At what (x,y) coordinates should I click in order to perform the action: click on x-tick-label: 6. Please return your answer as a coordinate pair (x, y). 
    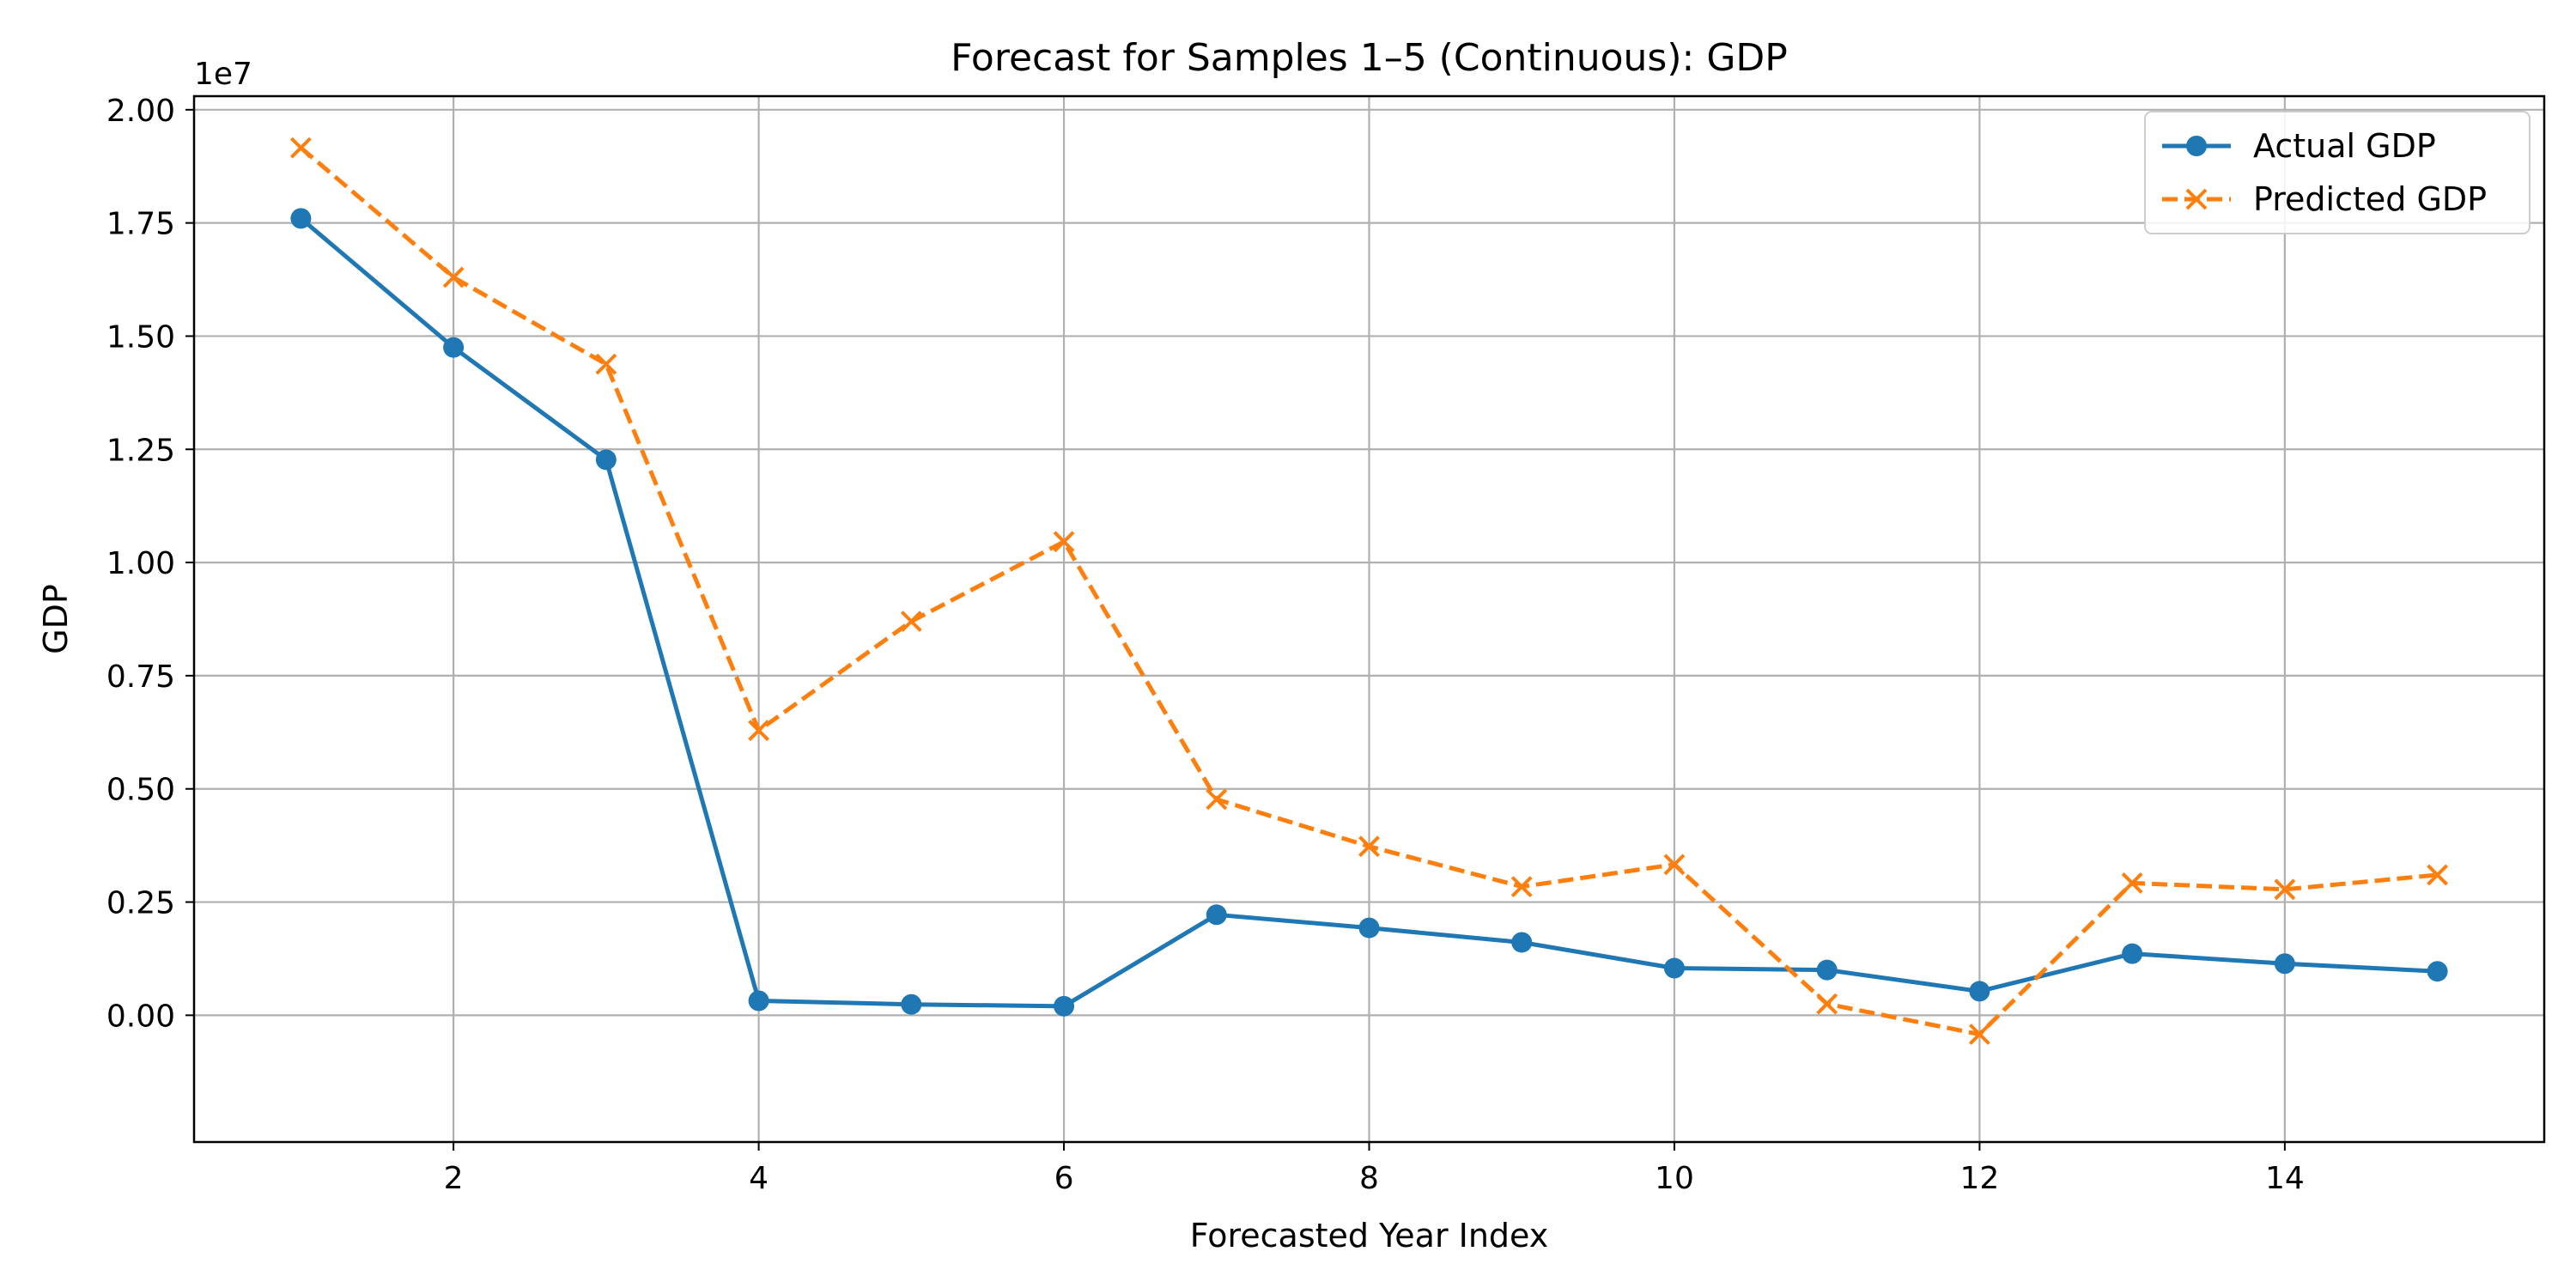
    Looking at the image, I should click on (1064, 1178).